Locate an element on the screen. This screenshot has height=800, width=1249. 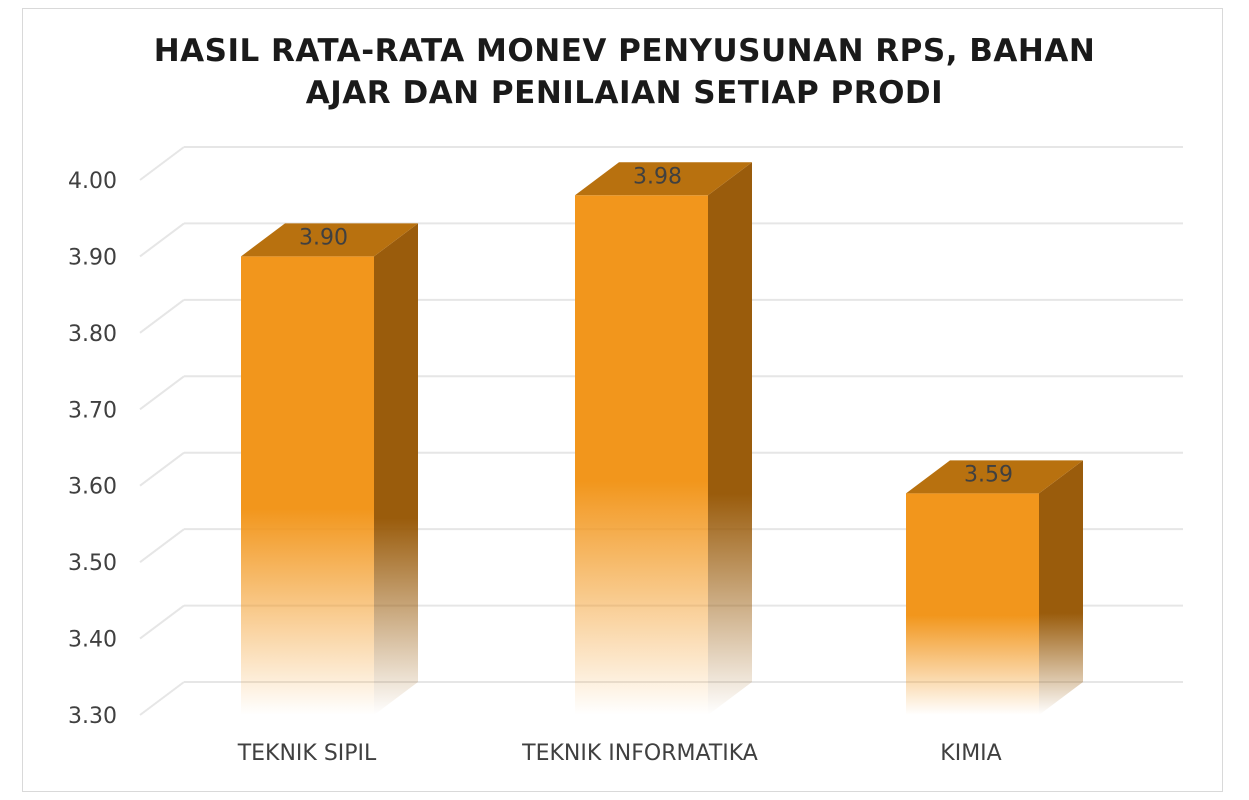
x-category-label: TEKNIK INFORMATIKA is located at coordinates (639, 753).